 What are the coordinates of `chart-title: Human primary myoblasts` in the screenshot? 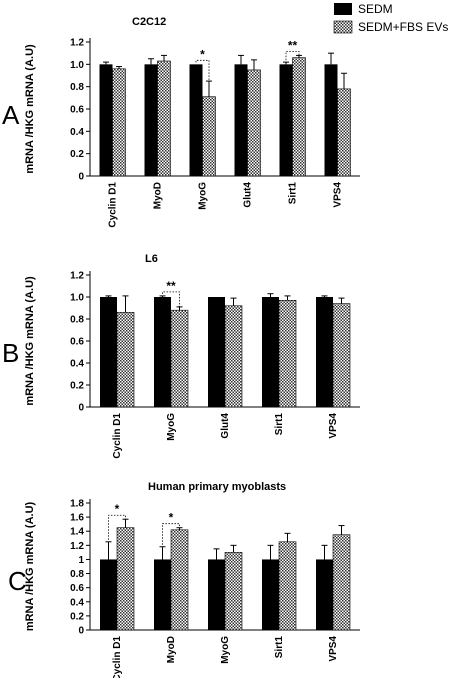 It's located at (217, 487).